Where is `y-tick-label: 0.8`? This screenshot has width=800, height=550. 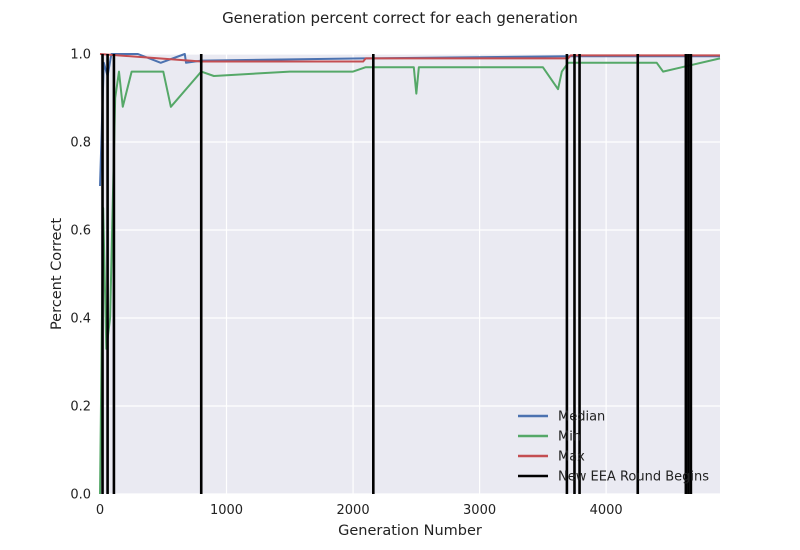
y-tick-label: 0.8 is located at coordinates (80, 143).